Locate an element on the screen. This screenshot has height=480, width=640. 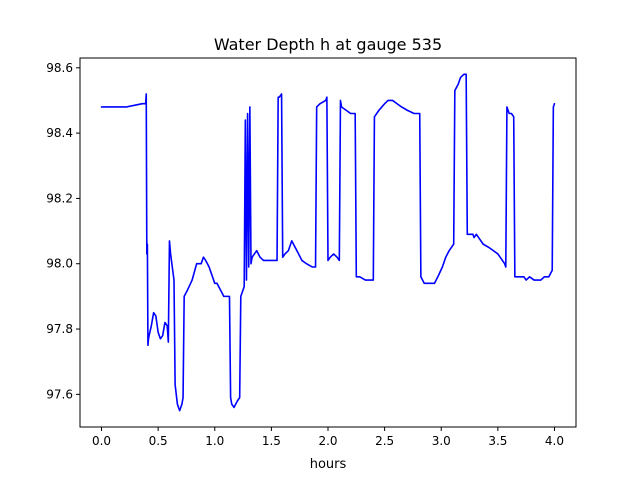
x-tick-label: 2.5 is located at coordinates (384, 441).